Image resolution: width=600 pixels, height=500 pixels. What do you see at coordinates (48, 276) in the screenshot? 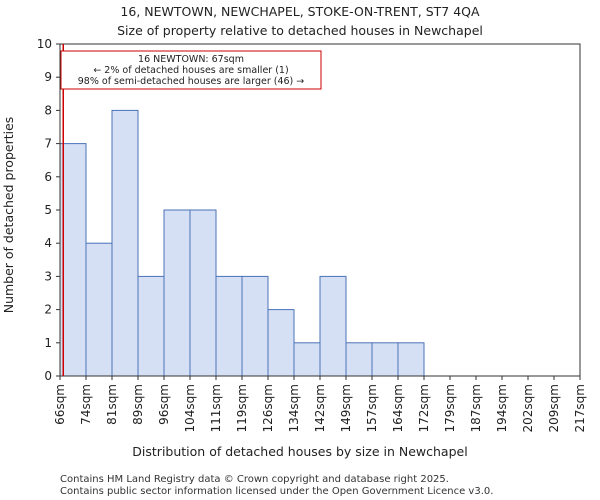
I see `y-tick-label: 3` at bounding box center [48, 276].